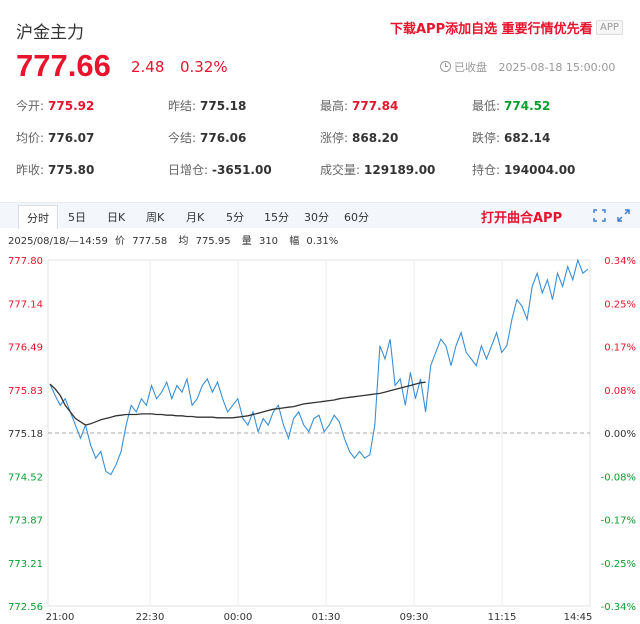 This screenshot has width=640, height=624. What do you see at coordinates (334, 138) in the screenshot?
I see `stat-label: 涨停:` at bounding box center [334, 138].